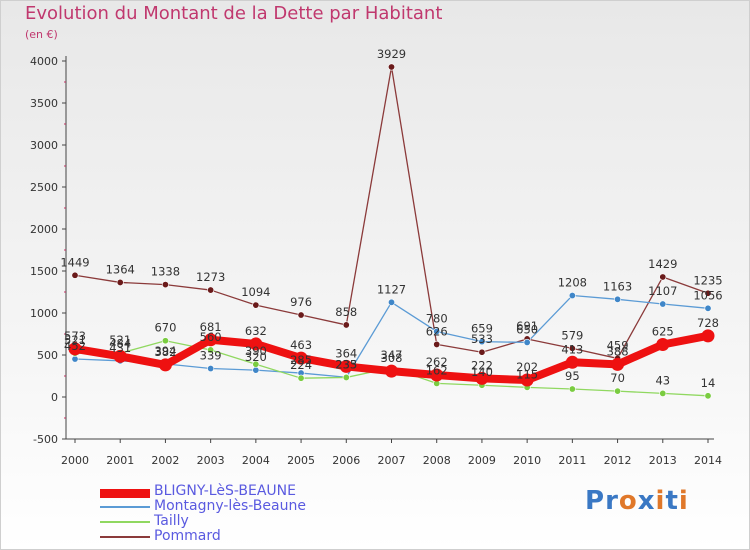 The width and height of the screenshot is (750, 550). I want to click on x-tick-label: 2010, so click(527, 460).